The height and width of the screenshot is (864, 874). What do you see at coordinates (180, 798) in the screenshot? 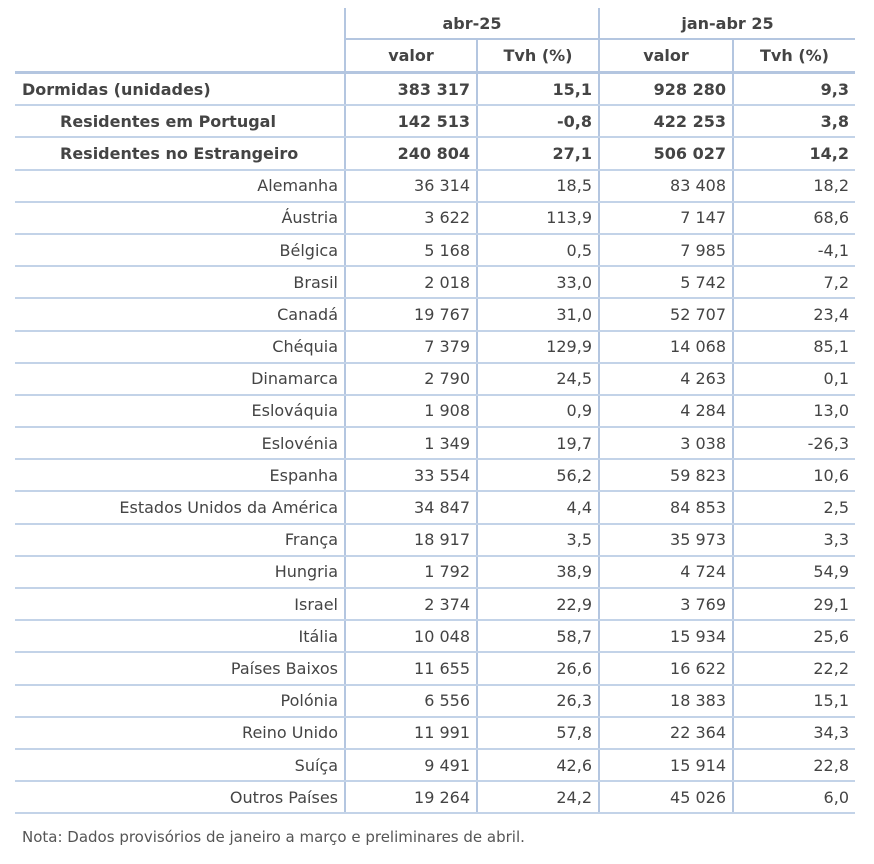
I see `row-label: Outros Países` at bounding box center [180, 798].